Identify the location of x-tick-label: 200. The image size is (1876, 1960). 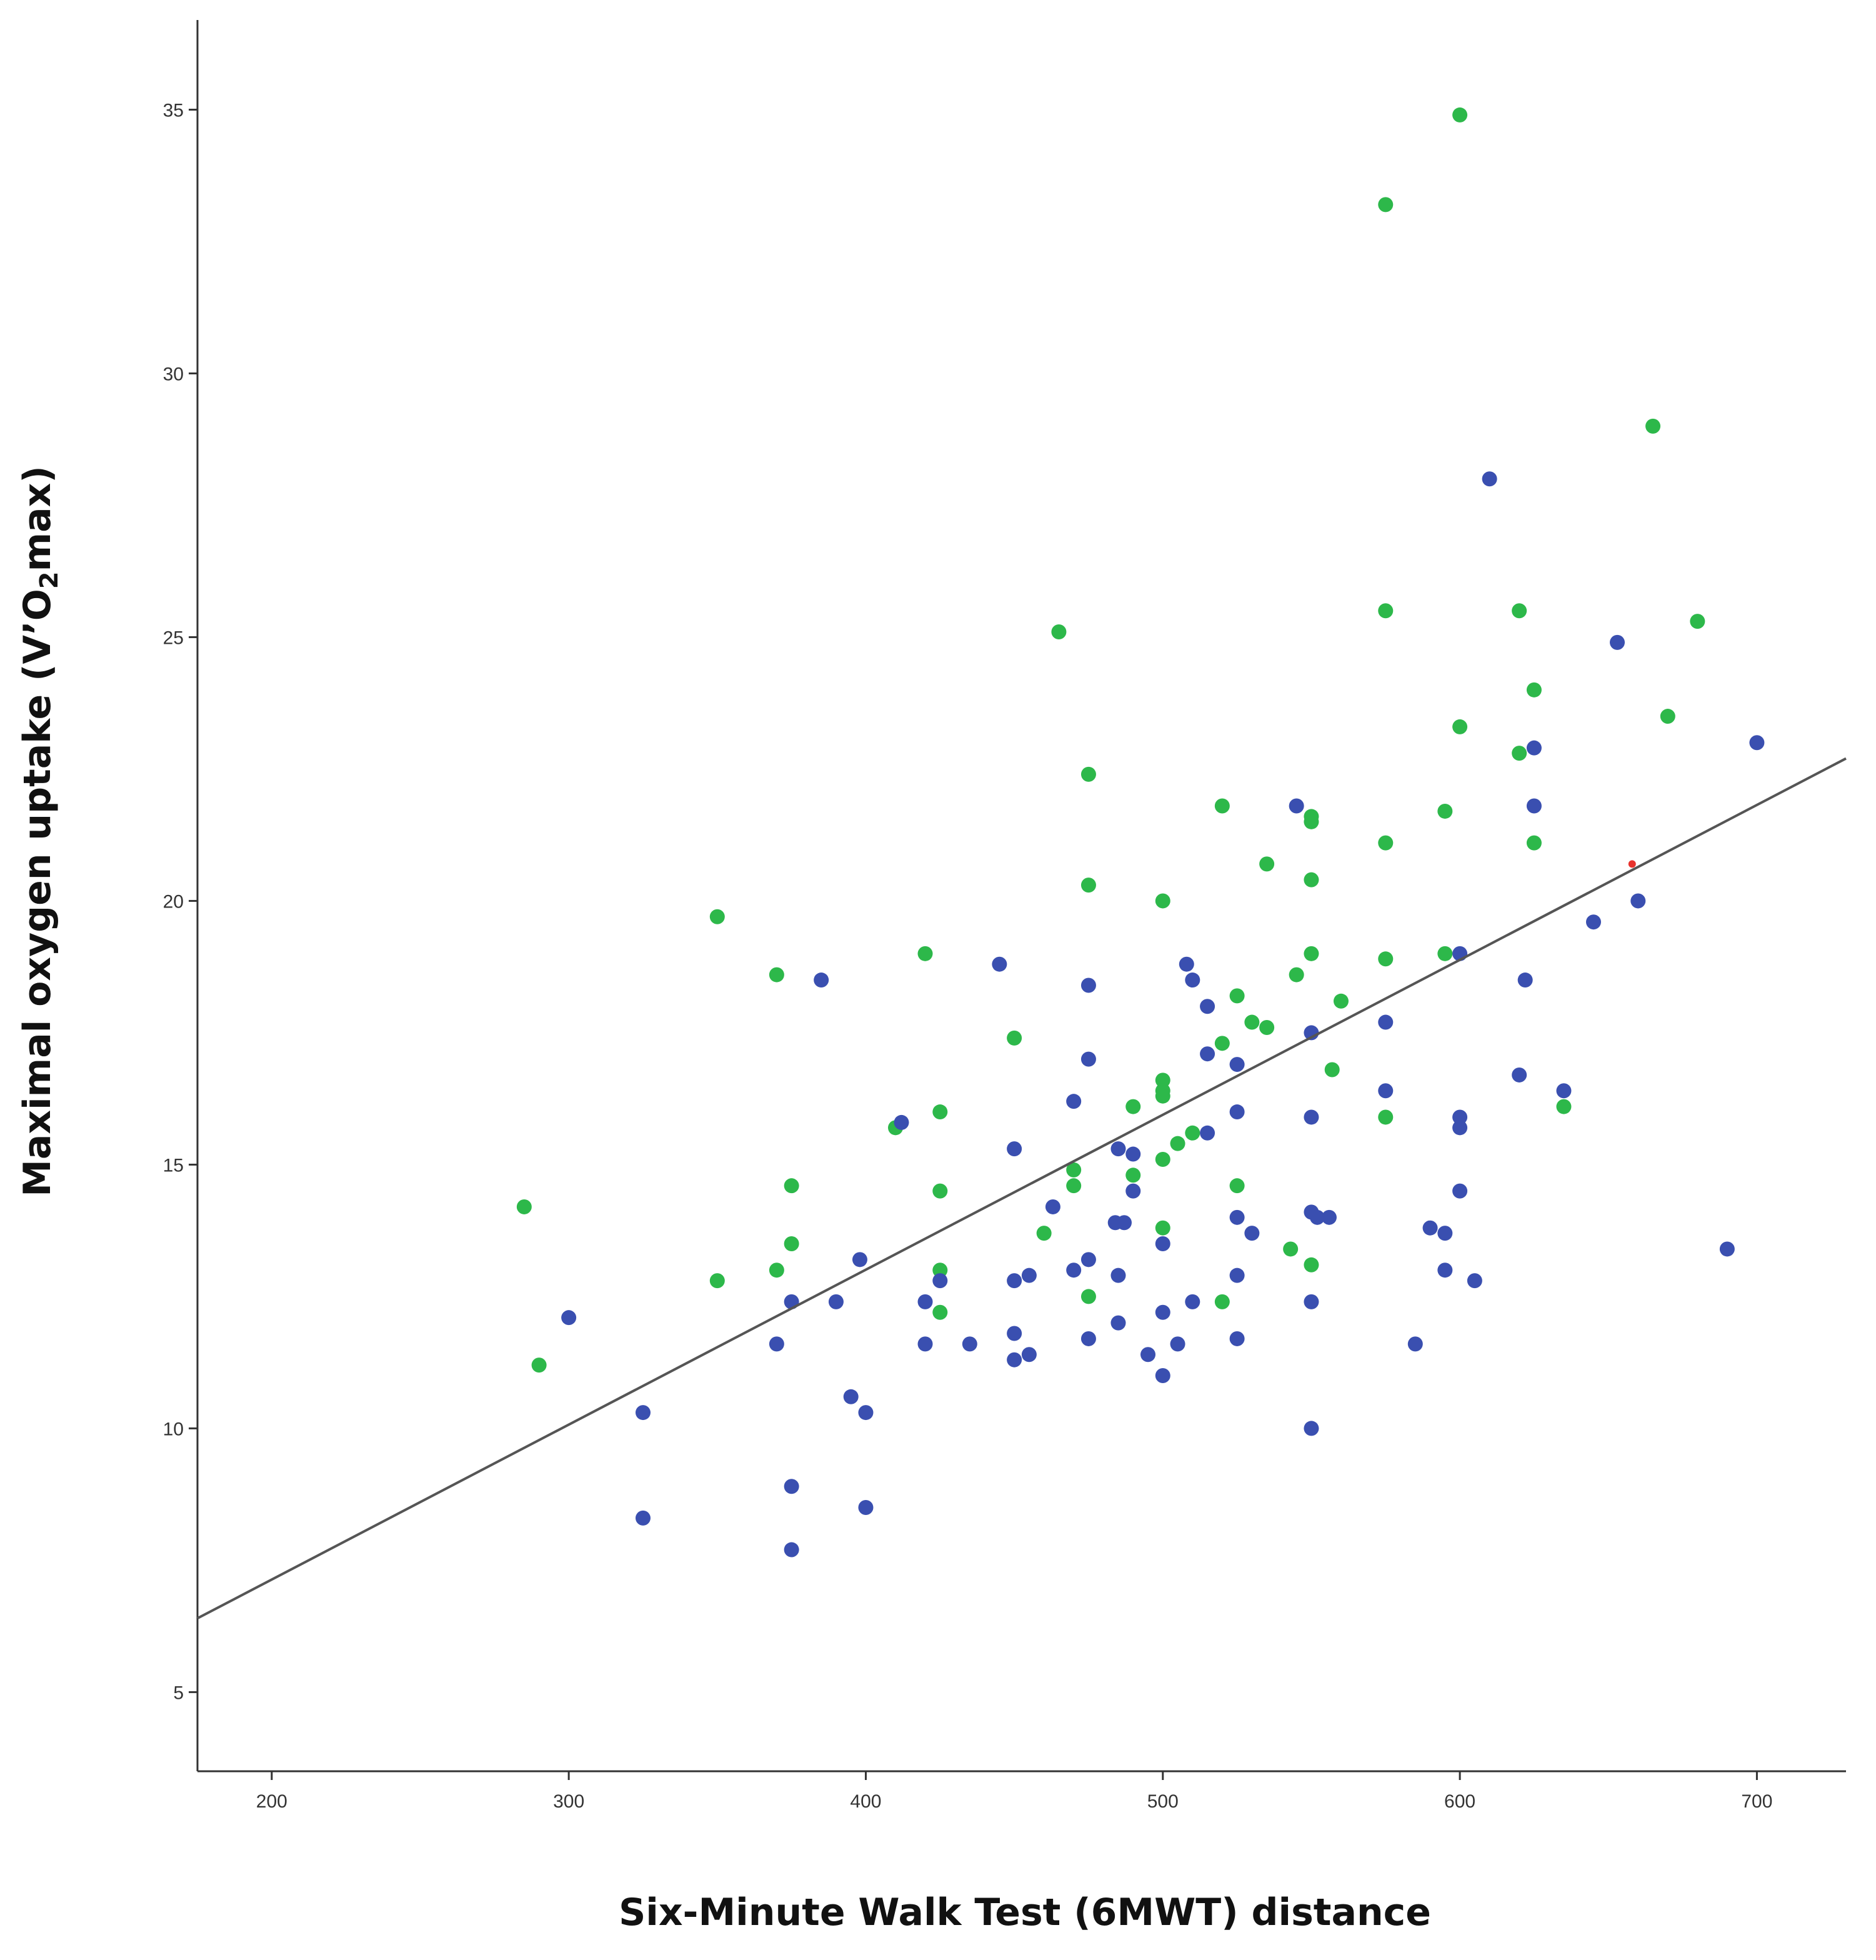
(271, 1801).